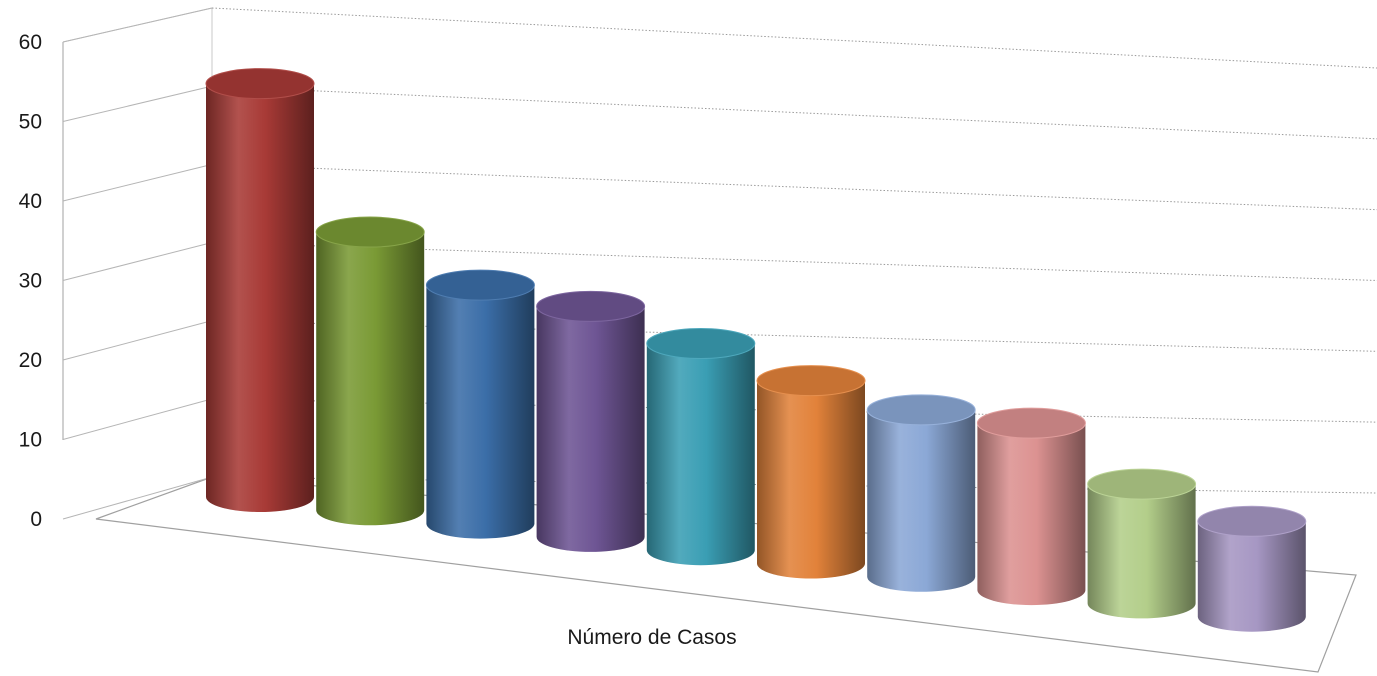 Image resolution: width=1377 pixels, height=676 pixels. Describe the element at coordinates (30, 440) in the screenshot. I see `y-tick-label: 10` at that location.